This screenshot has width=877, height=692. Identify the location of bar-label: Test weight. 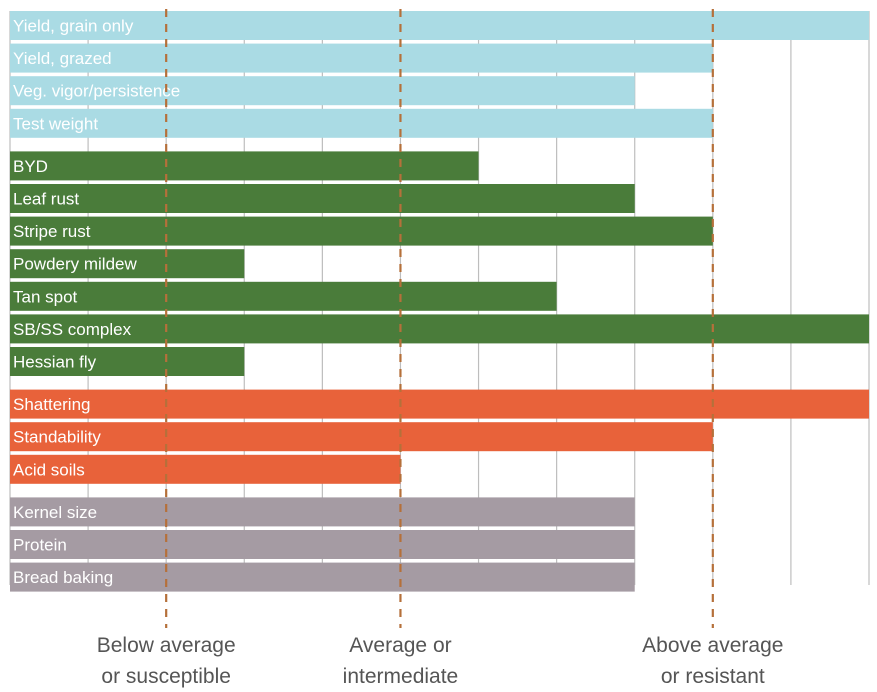
(55, 123).